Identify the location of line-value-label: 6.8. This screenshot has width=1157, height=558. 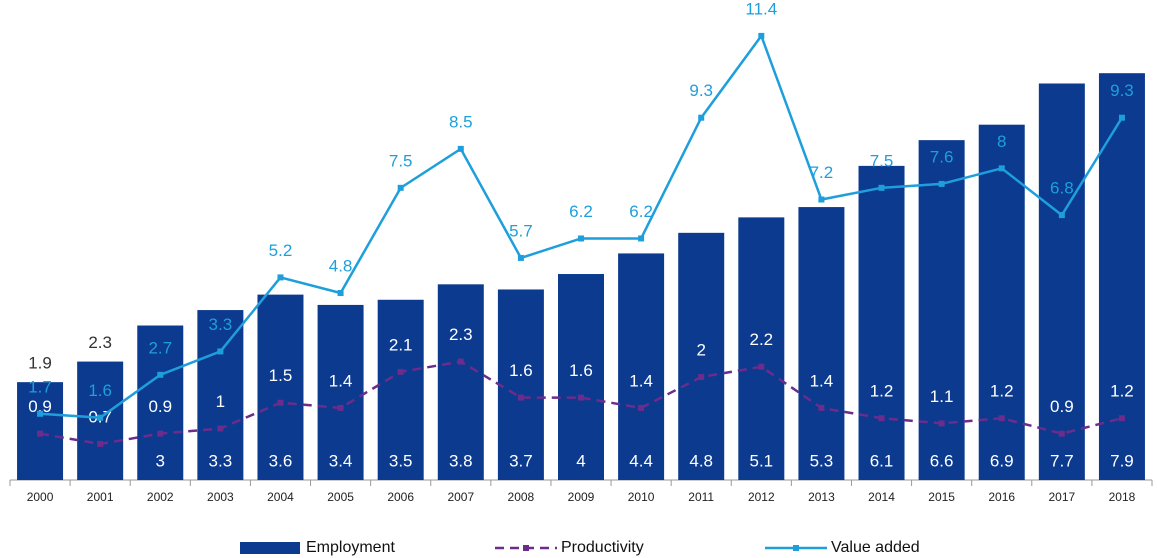
(1062, 188).